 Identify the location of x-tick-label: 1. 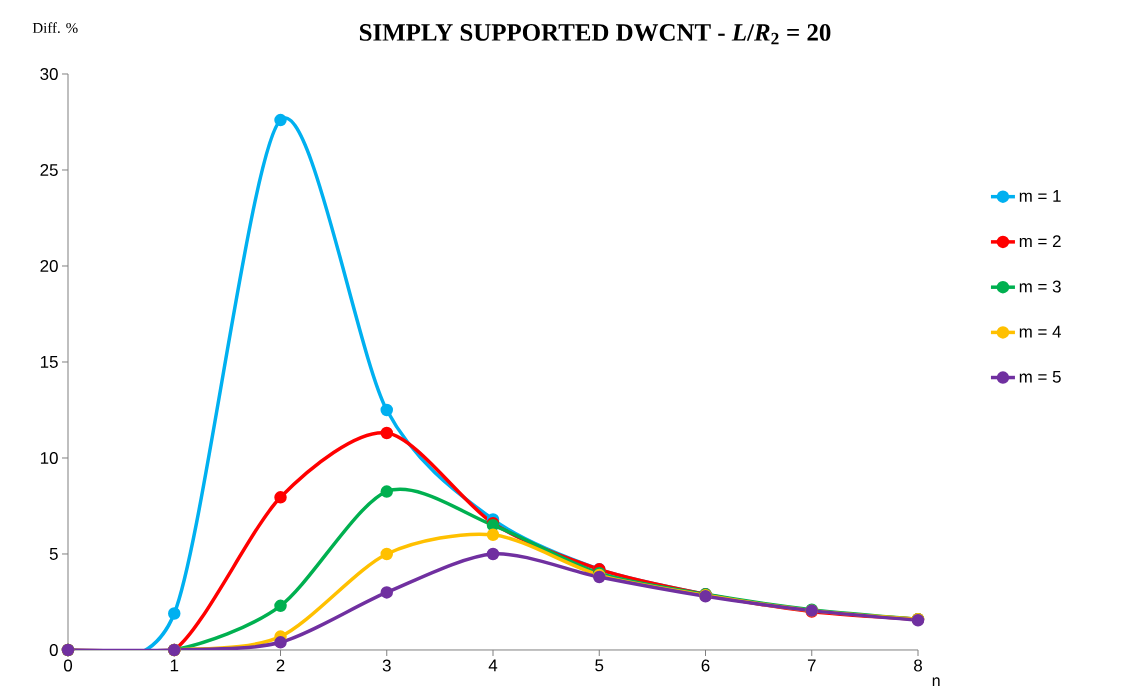
(174, 665).